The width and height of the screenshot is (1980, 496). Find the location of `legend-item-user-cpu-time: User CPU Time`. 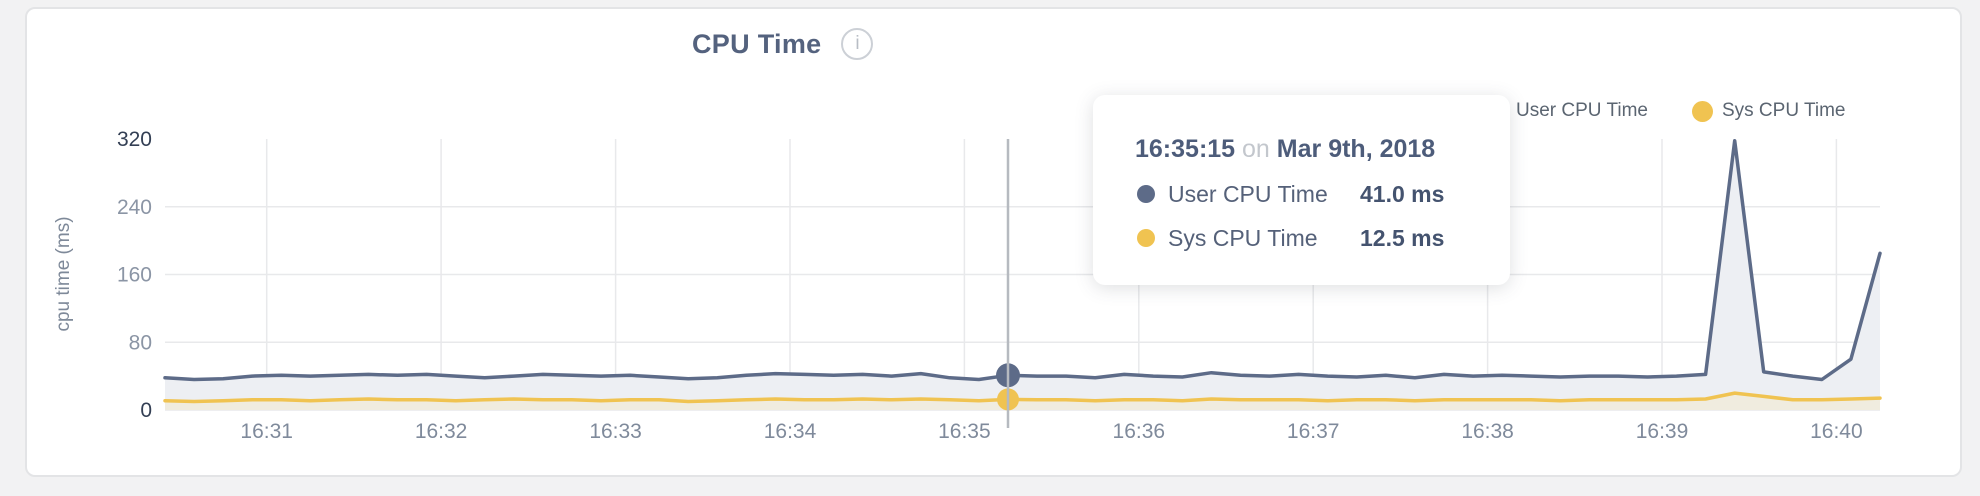

legend-item-user-cpu-time: User CPU Time is located at coordinates (1567, 111).